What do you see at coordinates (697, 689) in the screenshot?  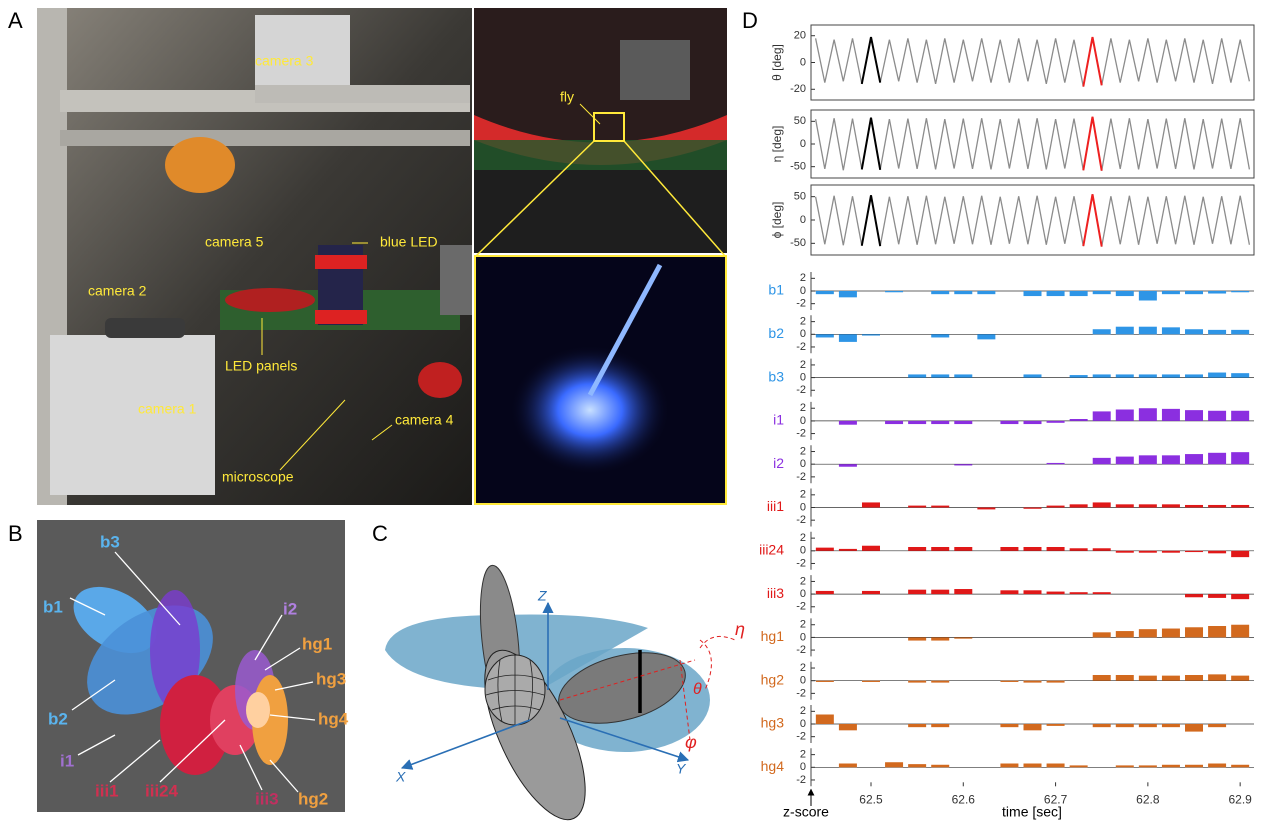 I see `angle-label: θ` at bounding box center [697, 689].